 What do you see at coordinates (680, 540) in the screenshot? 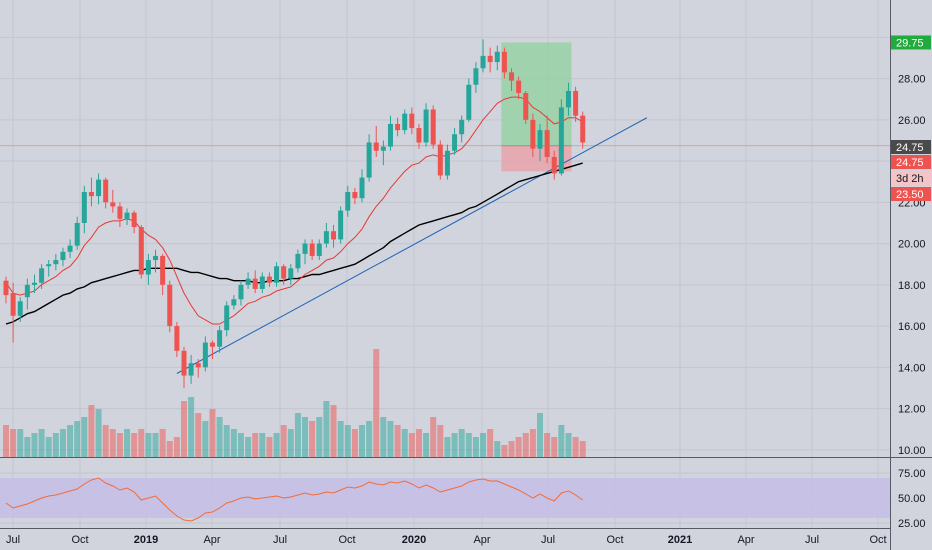
I see `time-axis-label: 2021` at bounding box center [680, 540].